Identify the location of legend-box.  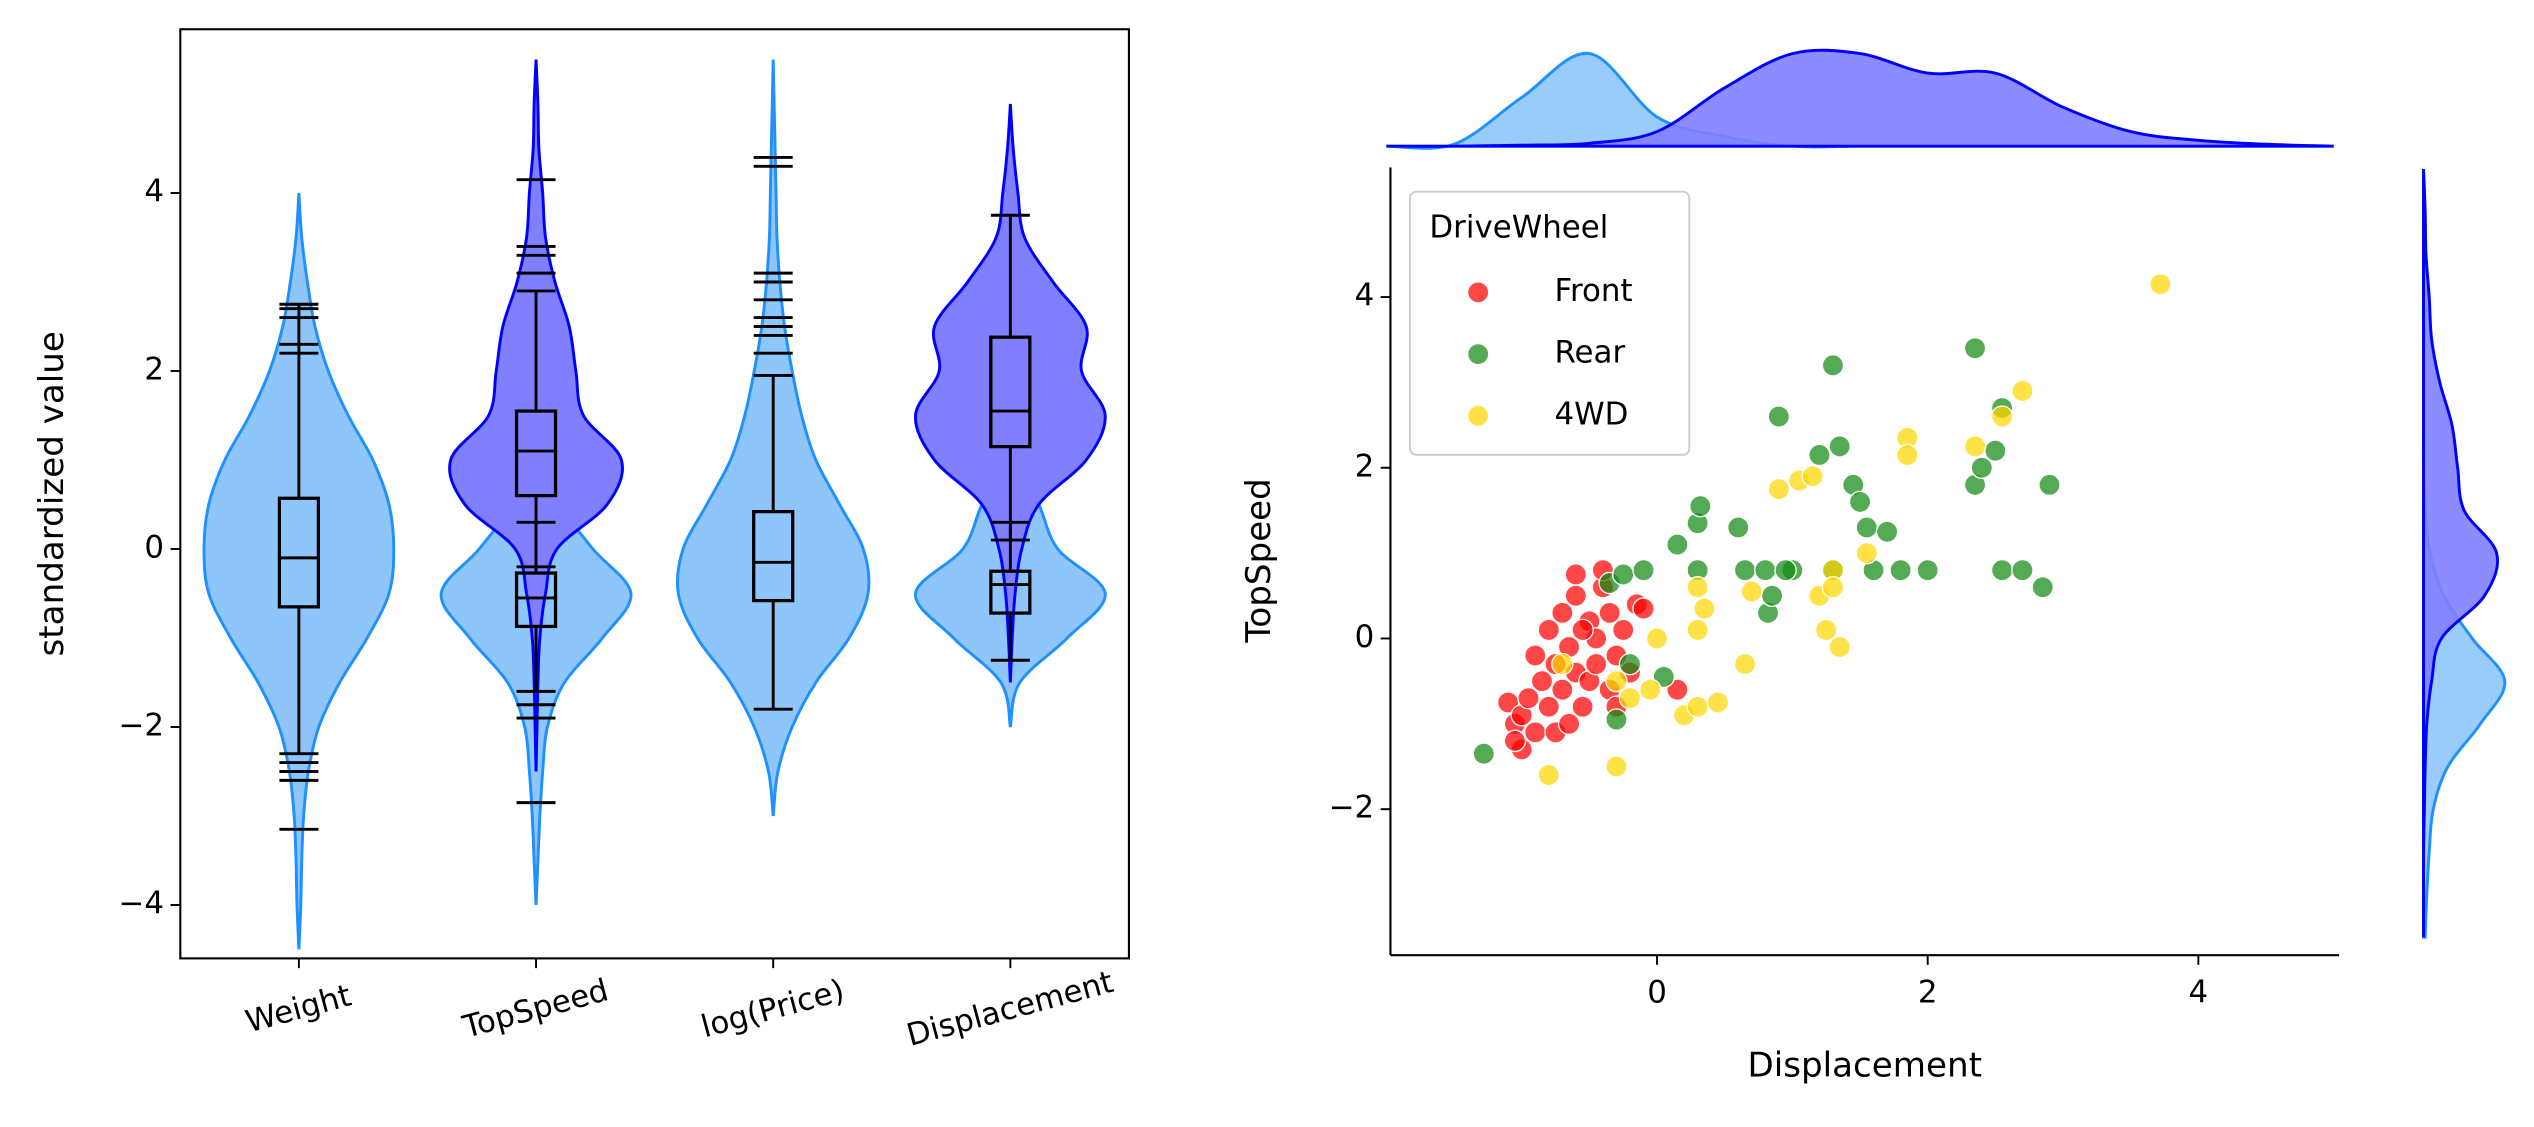
(1549, 323).